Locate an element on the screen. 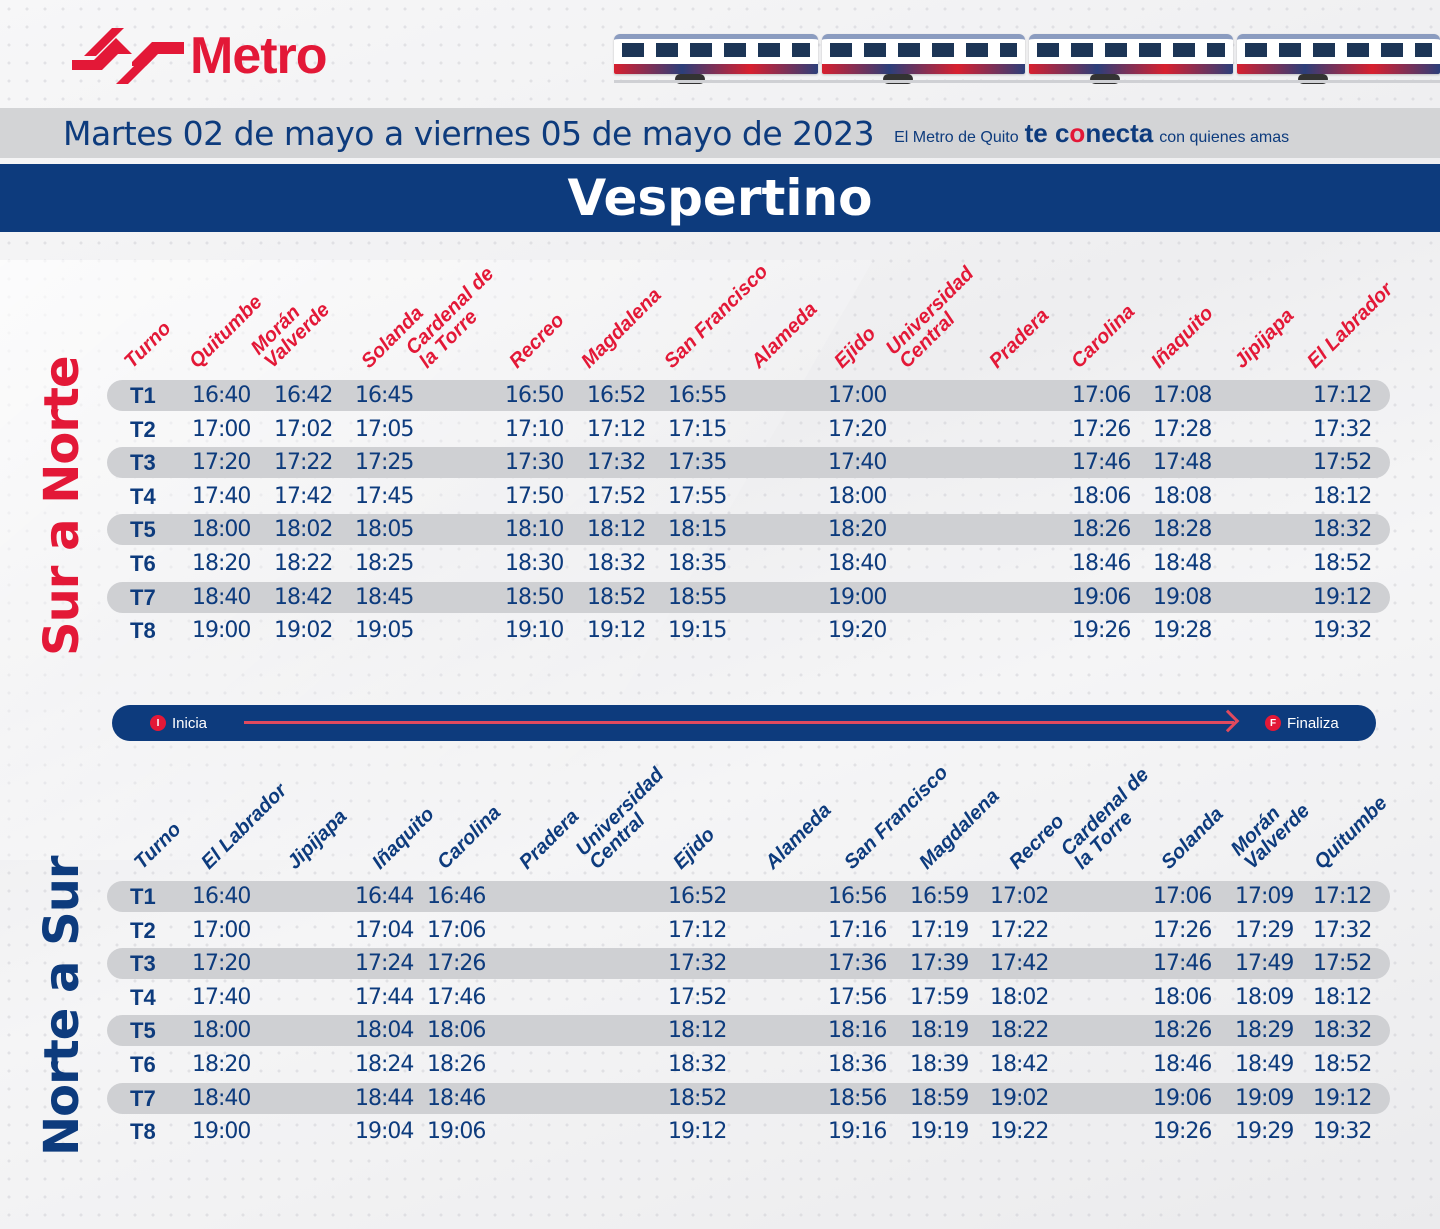 Image resolution: width=1440 pixels, height=1229 pixels. time-cell: 18:09 is located at coordinates (1264, 997).